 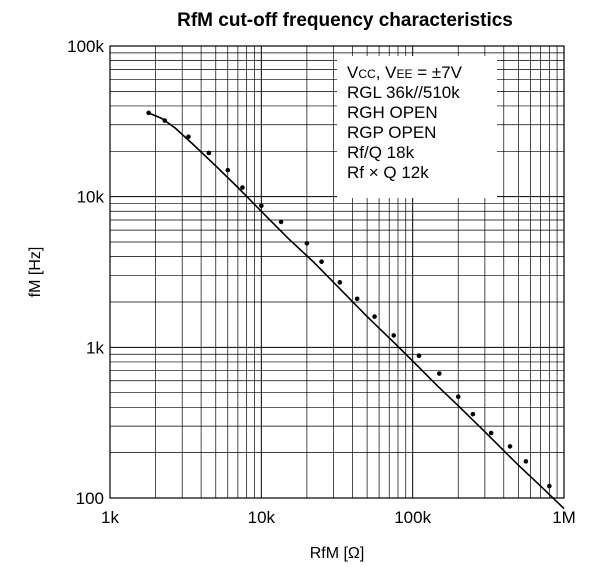 What do you see at coordinates (412, 517) in the screenshot?
I see `x-tick-label: 100k` at bounding box center [412, 517].